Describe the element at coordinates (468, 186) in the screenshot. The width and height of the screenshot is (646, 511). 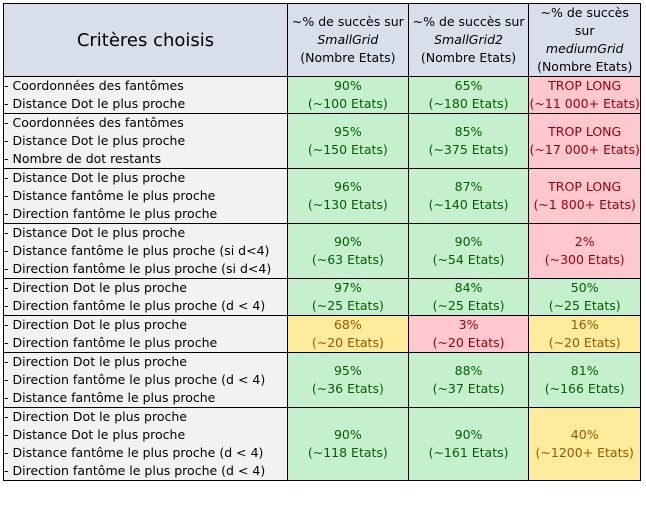
I see `success-rate: 87%` at that location.